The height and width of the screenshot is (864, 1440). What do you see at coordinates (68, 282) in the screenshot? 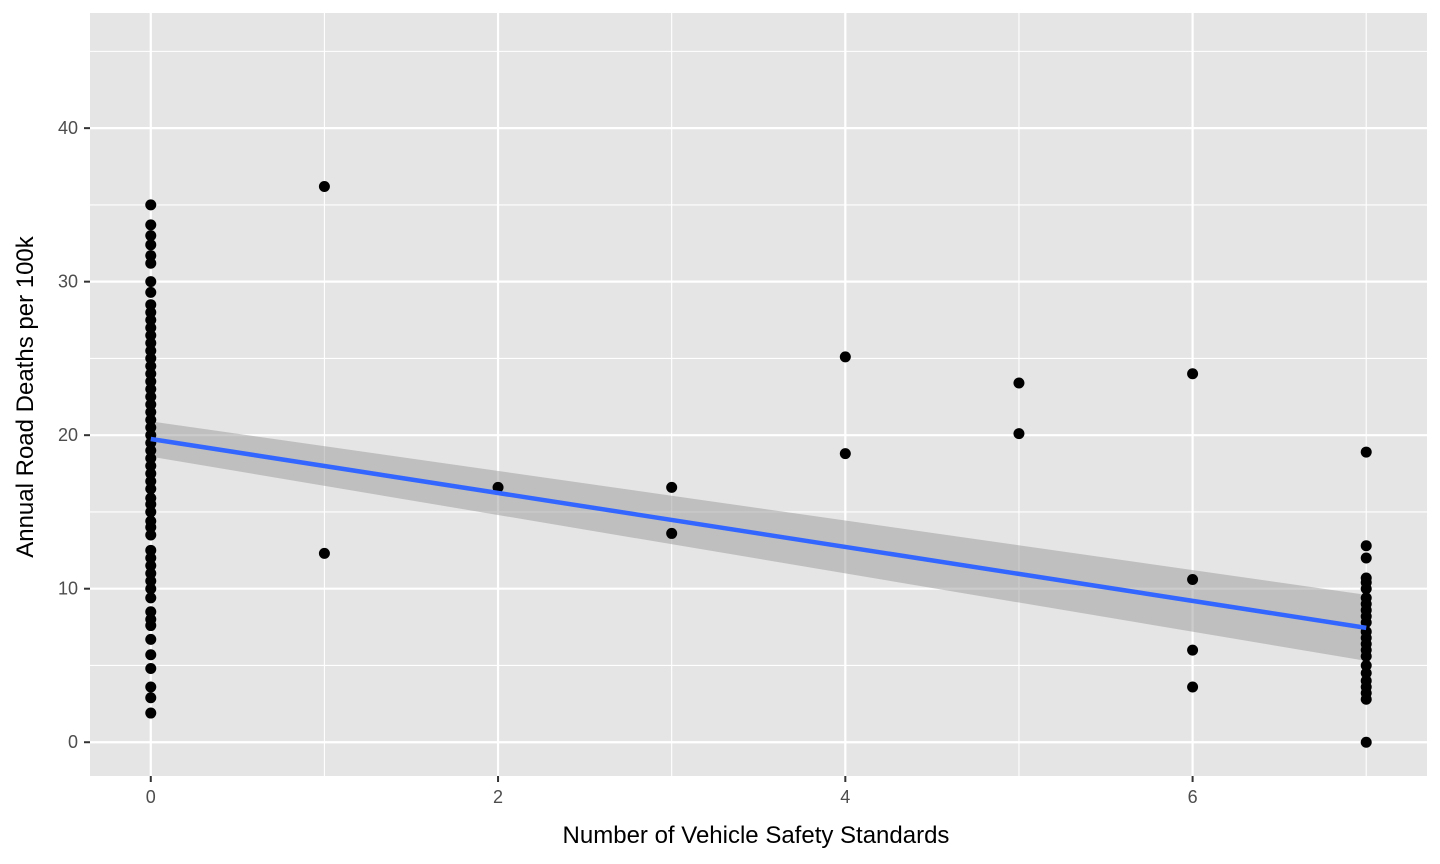
I see `y-tick-label: 30` at bounding box center [68, 282].